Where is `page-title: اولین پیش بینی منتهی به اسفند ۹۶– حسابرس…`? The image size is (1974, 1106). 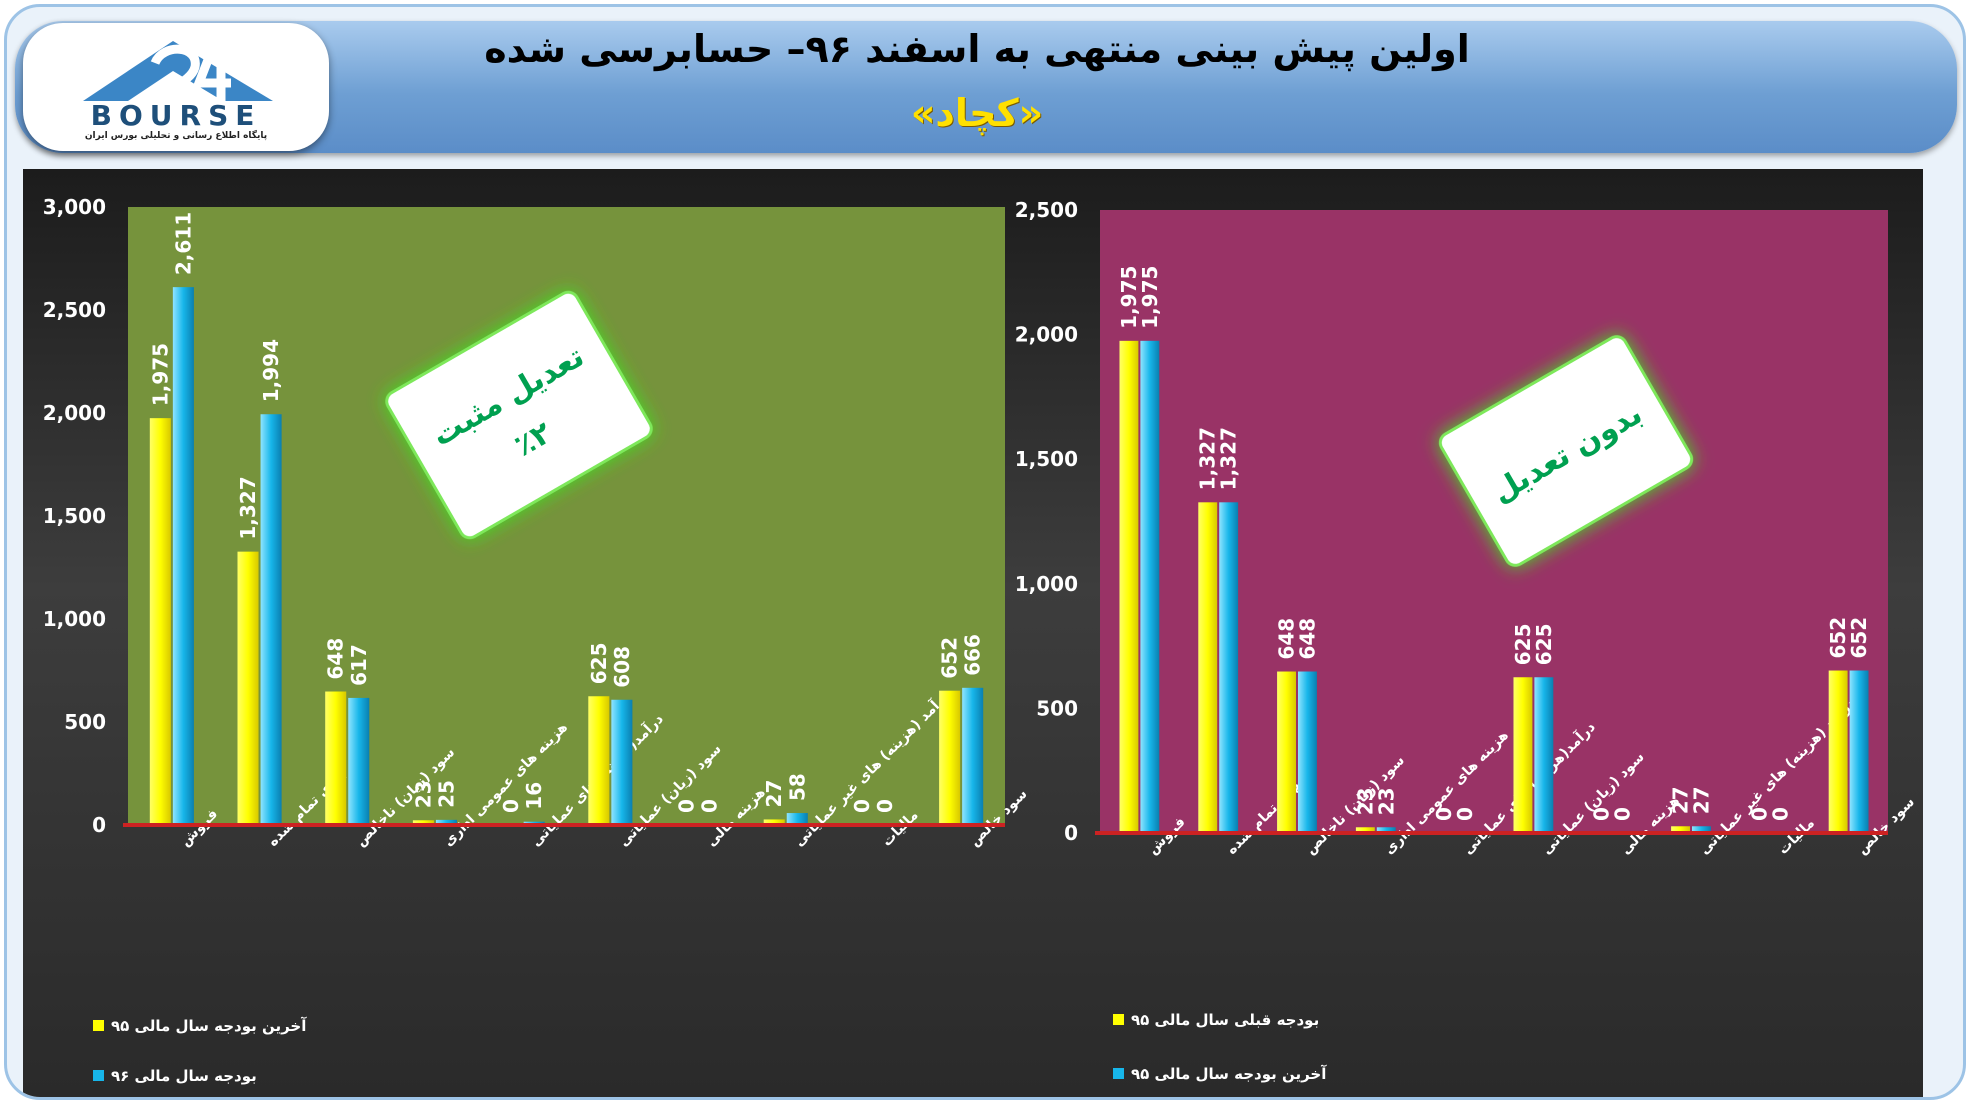
page-title: اولین پیش بینی منتهی به اسفند ۹۶– حسابرس… is located at coordinates (977, 49).